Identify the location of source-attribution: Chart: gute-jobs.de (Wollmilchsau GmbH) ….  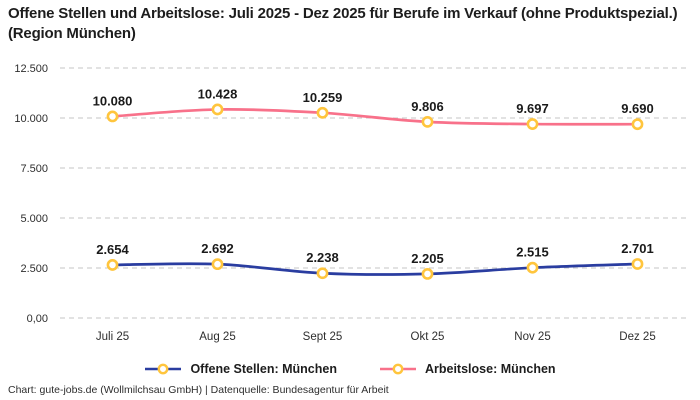
(198, 390).